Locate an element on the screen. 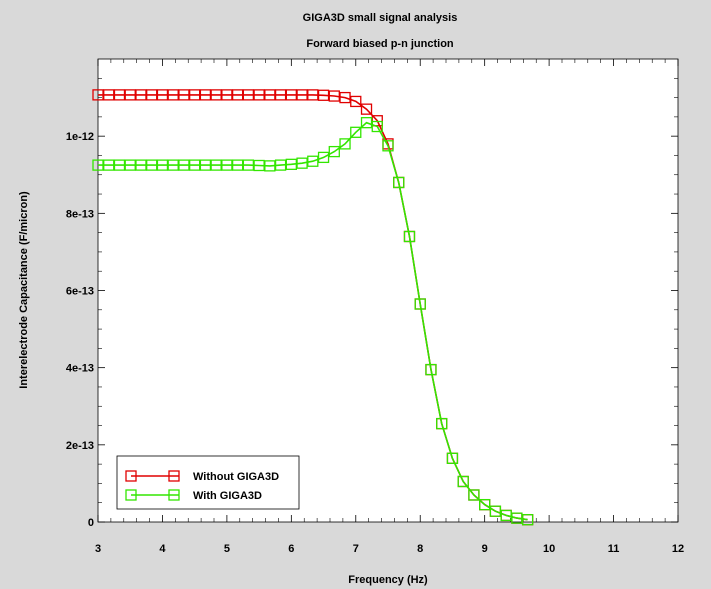  y-tick-label: 2e-13 is located at coordinates (80, 446).